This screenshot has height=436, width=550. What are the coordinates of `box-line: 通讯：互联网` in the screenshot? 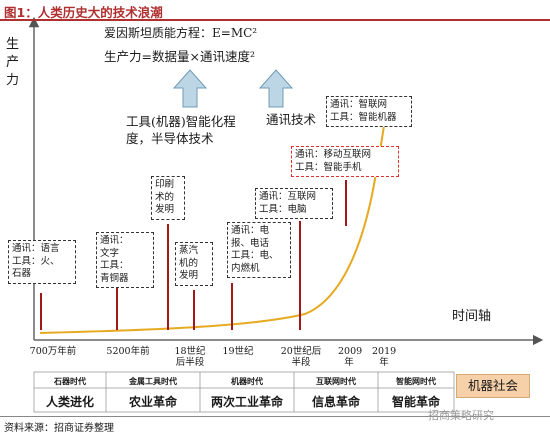 It's located at (288, 196).